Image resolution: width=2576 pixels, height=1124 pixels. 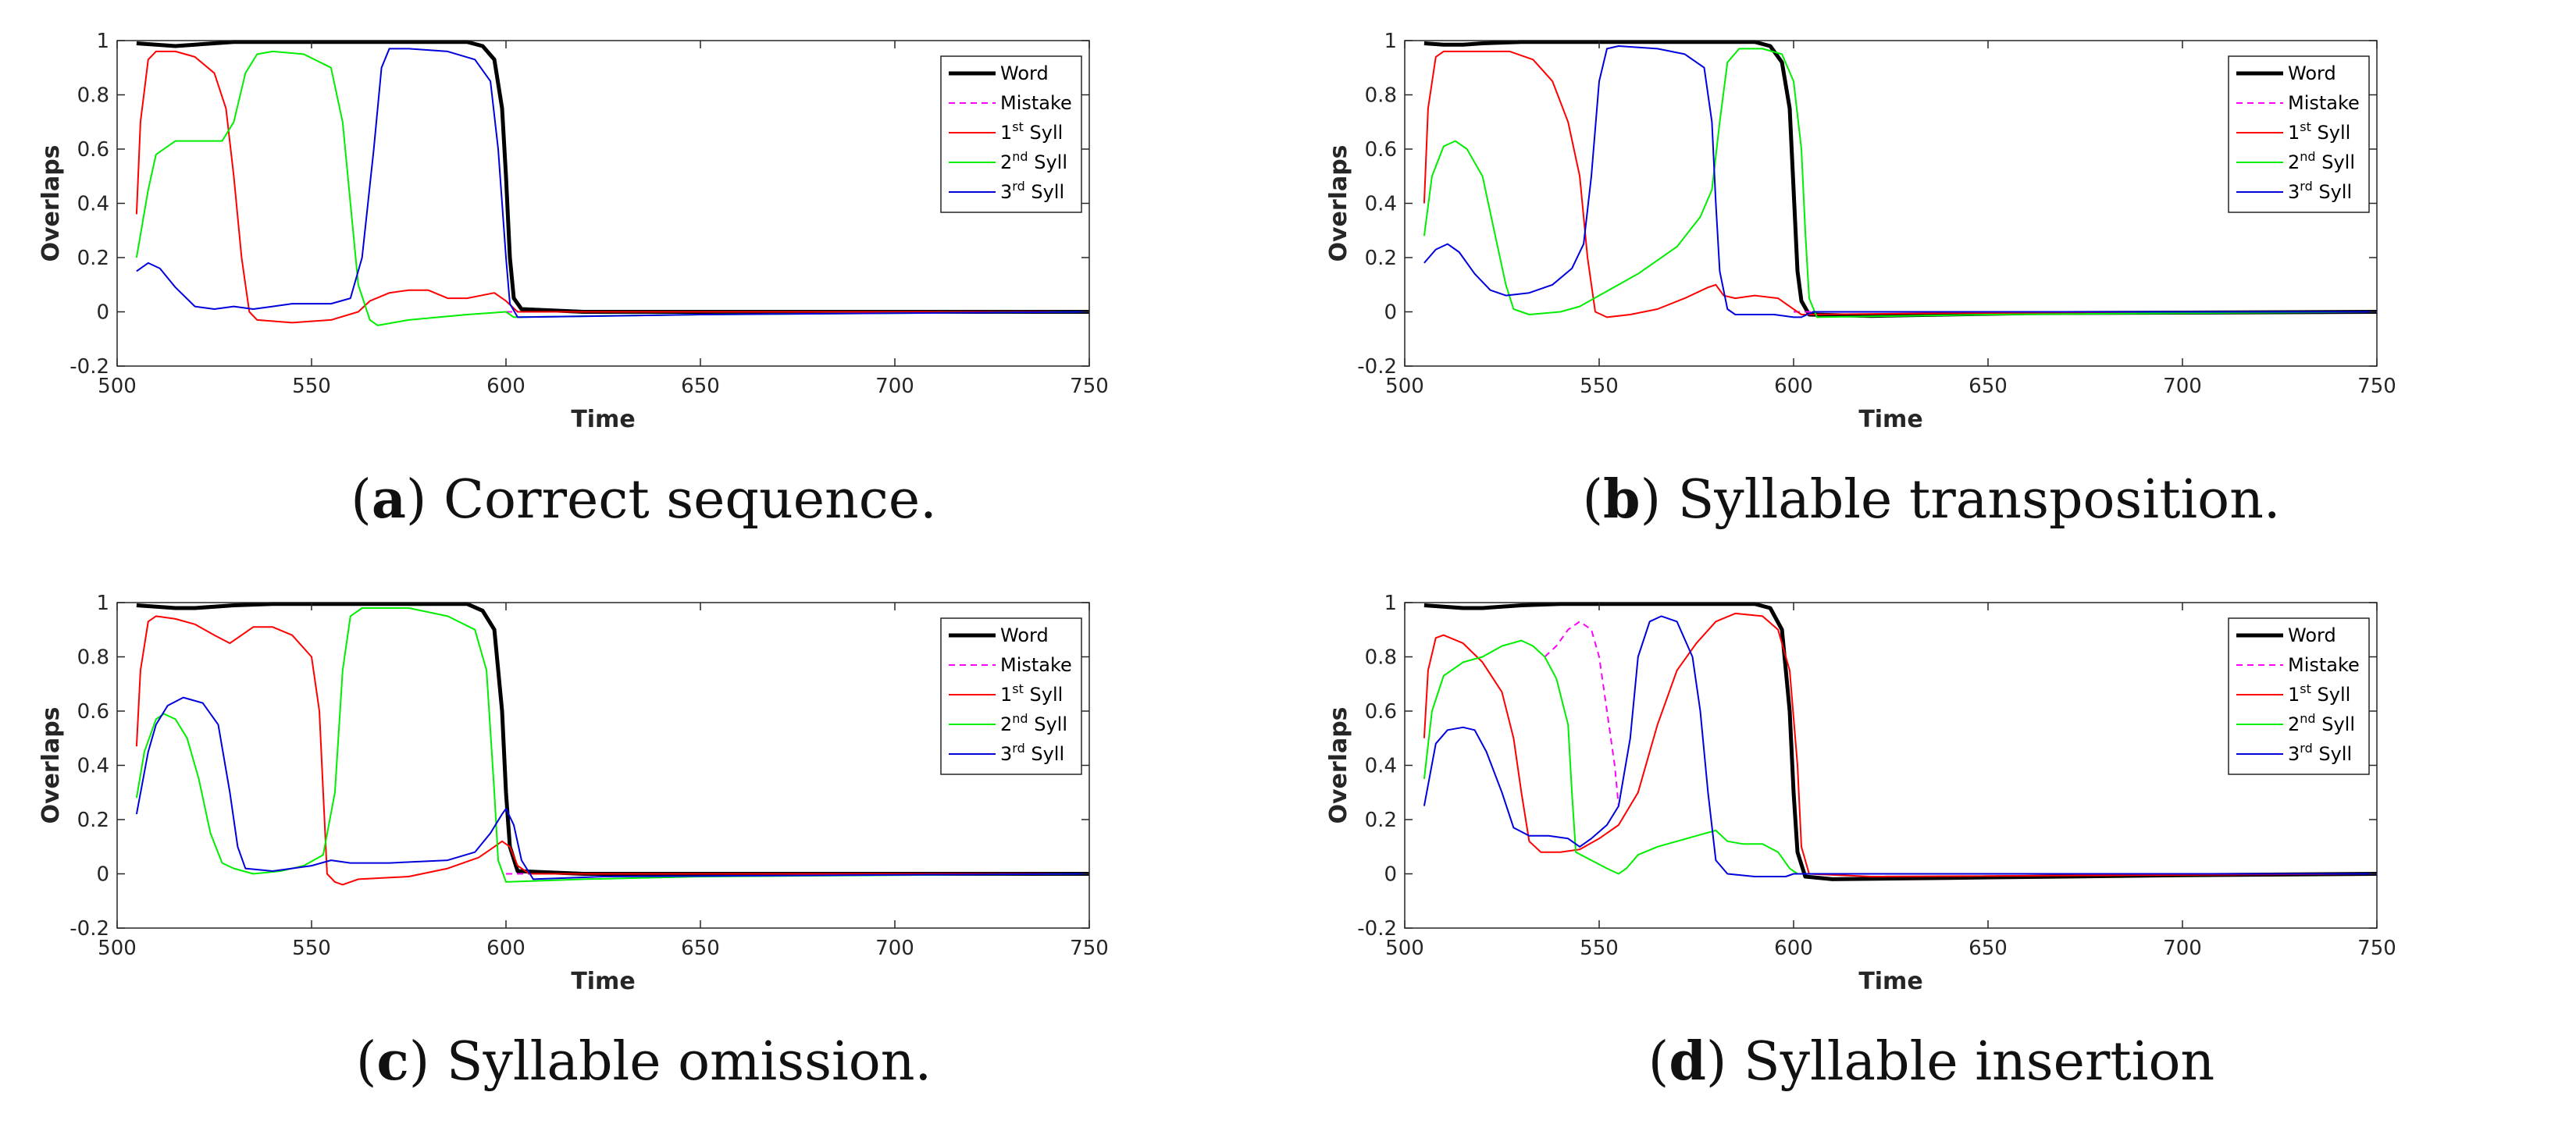 I want to click on caption-text: Syllable transposition., so click(x=1971, y=500).